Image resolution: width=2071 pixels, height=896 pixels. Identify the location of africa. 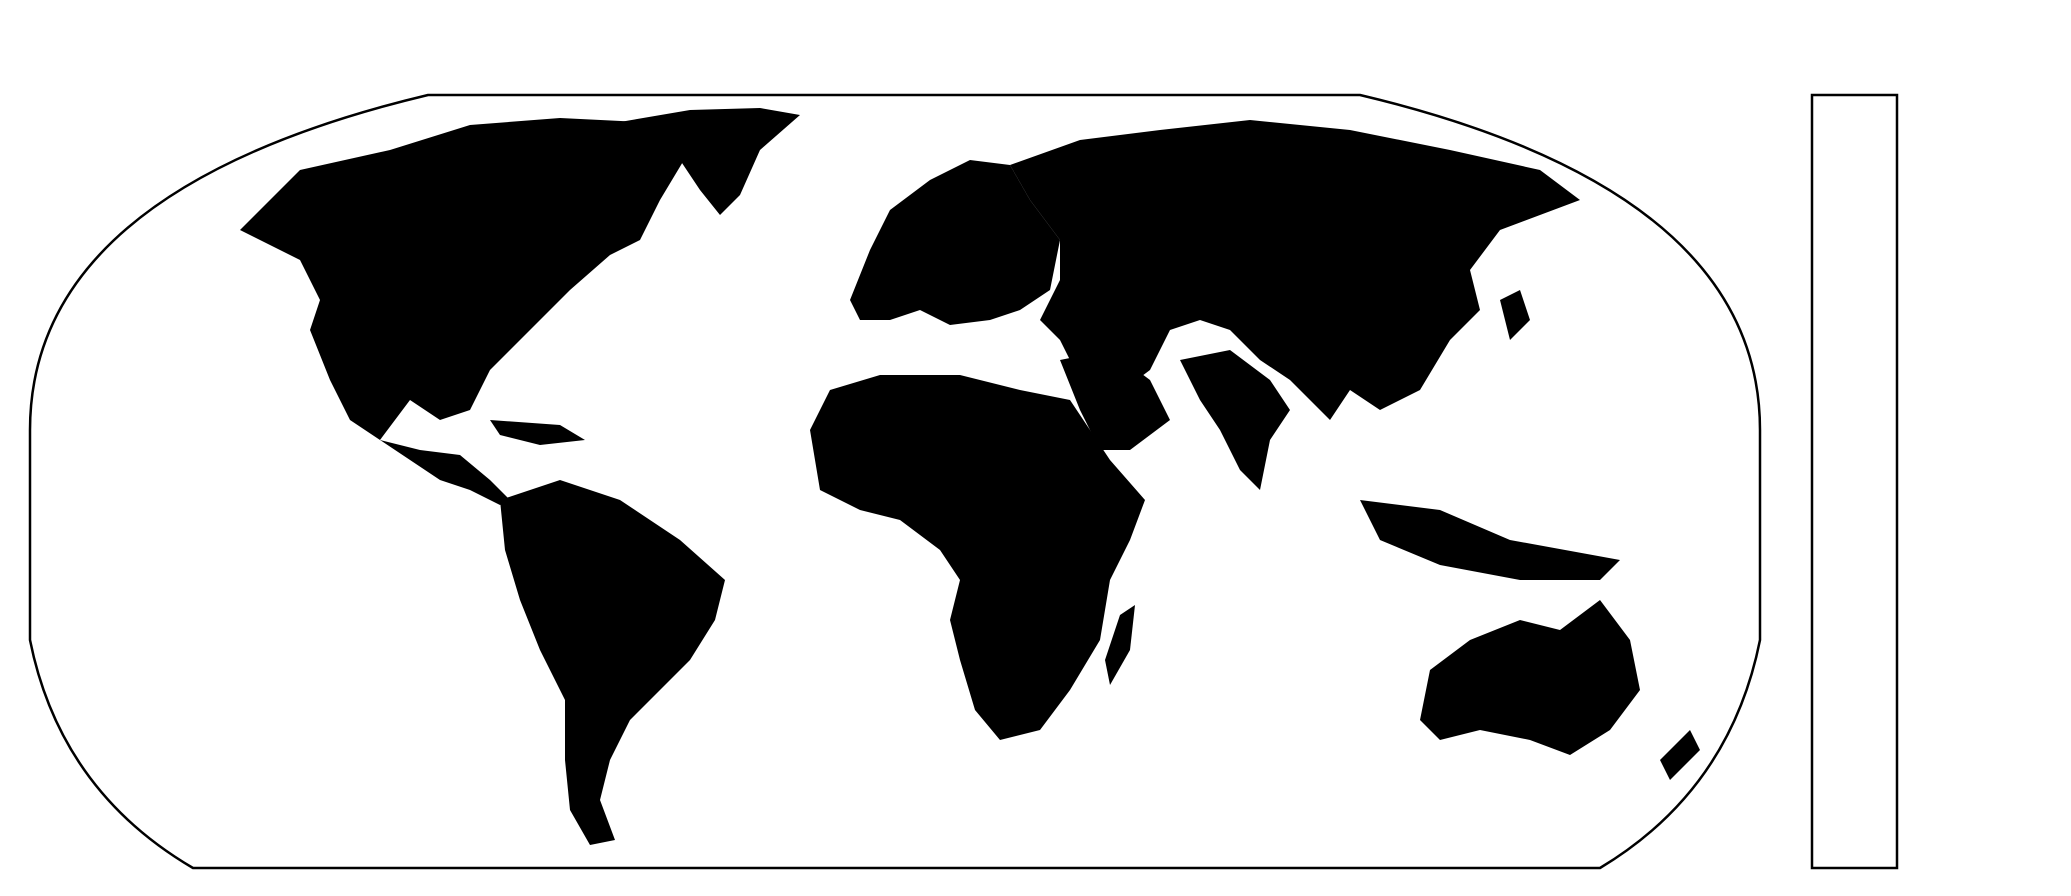
(977, 557).